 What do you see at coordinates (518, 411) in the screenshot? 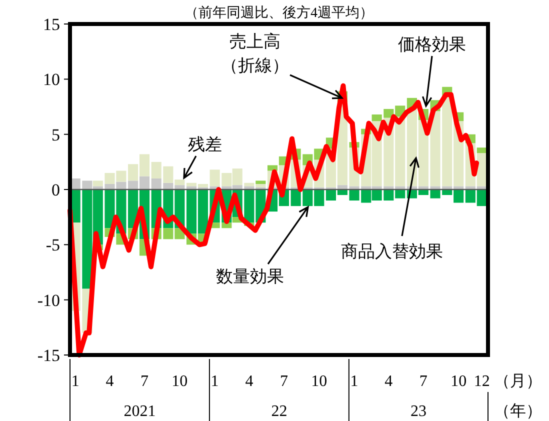
I see `text: （年）` at bounding box center [518, 411].